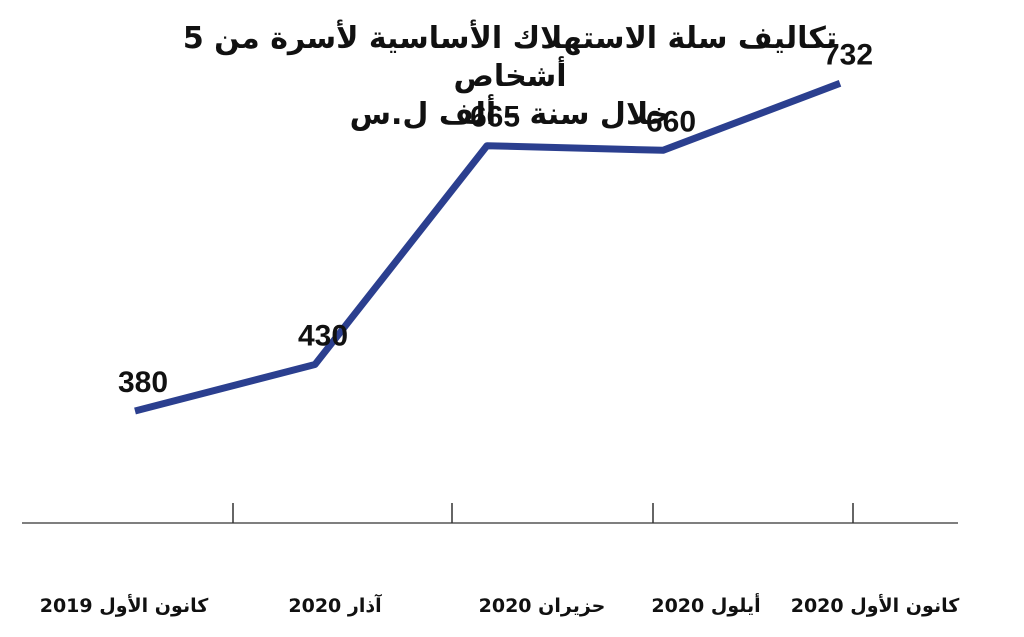 This screenshot has height=637, width=1024. What do you see at coordinates (848, 54) in the screenshot?
I see `data-label: 732` at bounding box center [848, 54].